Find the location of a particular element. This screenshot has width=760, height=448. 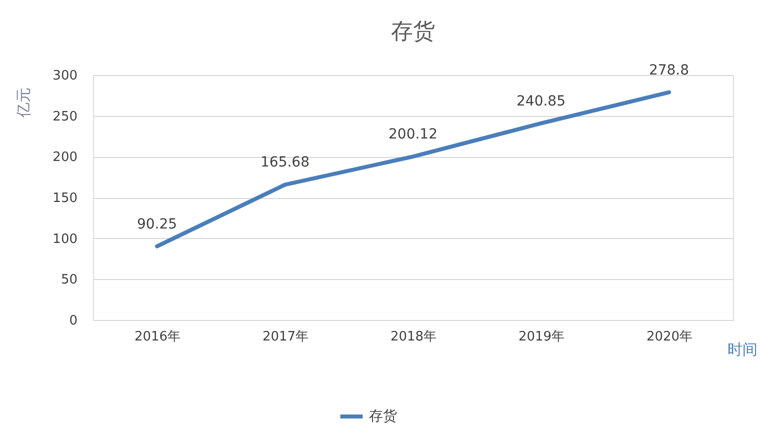

y-tick-label: 0 is located at coordinates (73, 321).